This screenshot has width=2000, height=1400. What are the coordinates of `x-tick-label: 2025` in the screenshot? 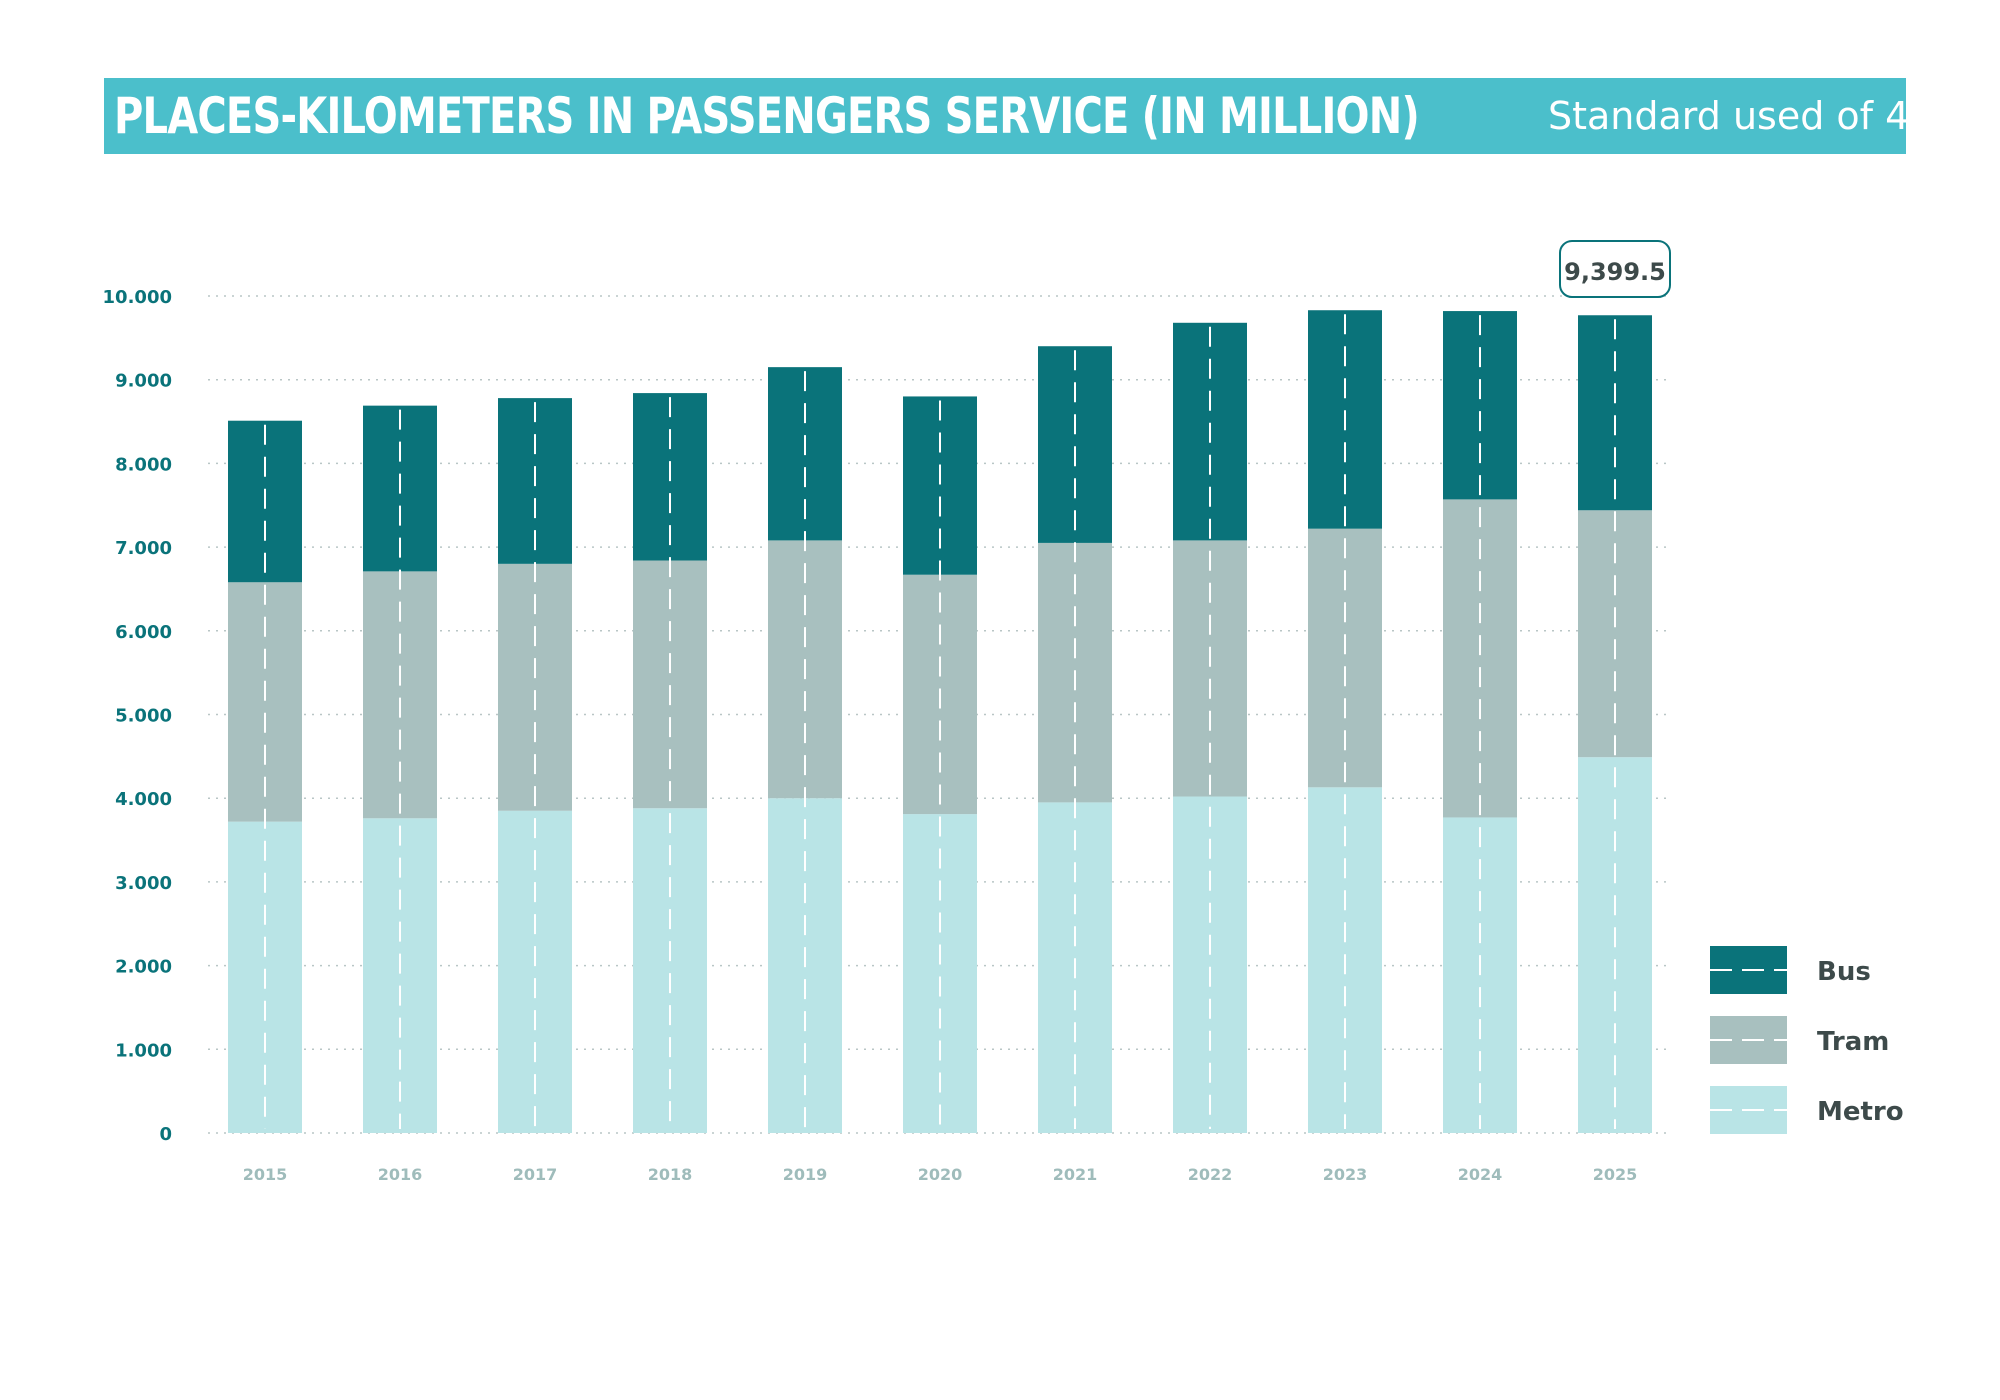 It's located at (1615, 1174).